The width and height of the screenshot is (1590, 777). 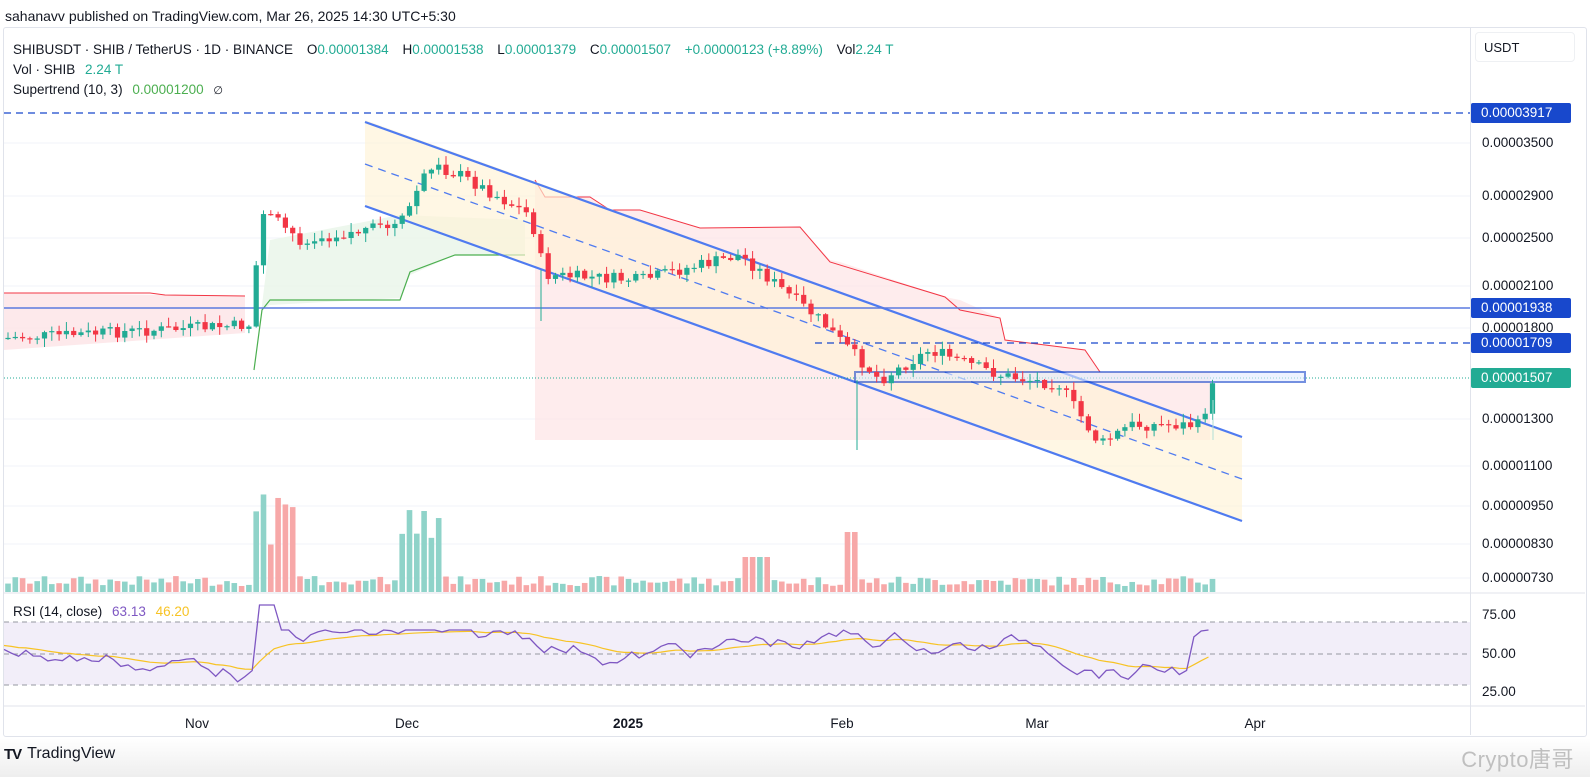 What do you see at coordinates (1499, 653) in the screenshot?
I see `rsi-tick: 50.00` at bounding box center [1499, 653].